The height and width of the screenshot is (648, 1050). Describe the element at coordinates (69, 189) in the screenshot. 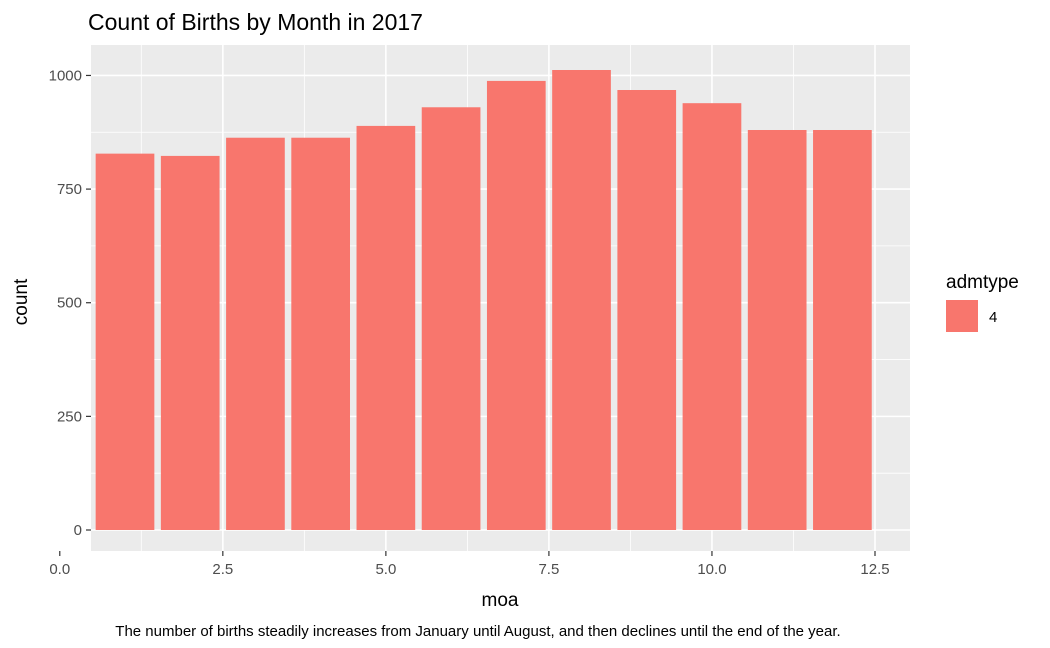

I see `y-tick-label: 750` at that location.